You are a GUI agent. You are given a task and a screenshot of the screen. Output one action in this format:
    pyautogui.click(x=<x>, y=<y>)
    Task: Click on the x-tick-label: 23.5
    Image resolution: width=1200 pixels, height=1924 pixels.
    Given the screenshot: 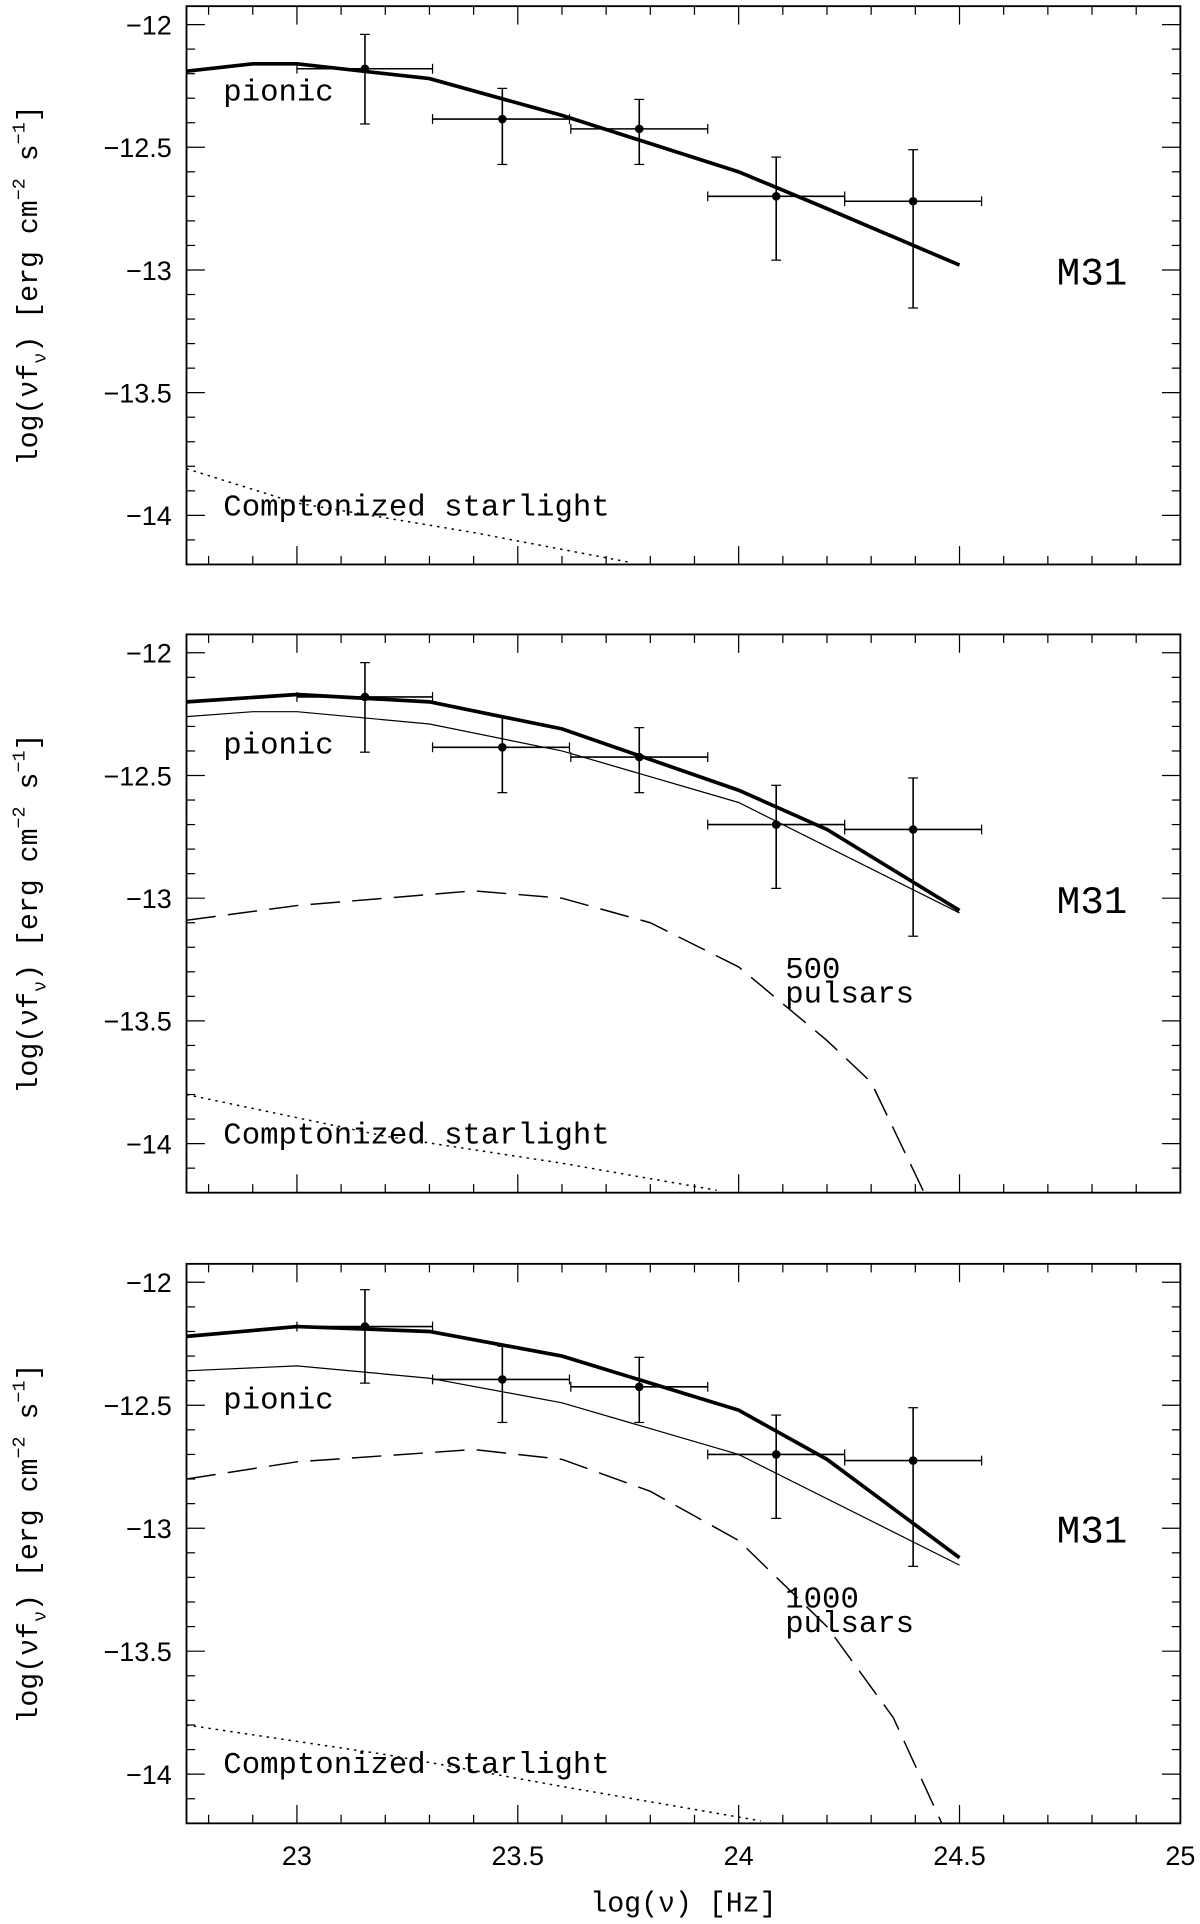 What is the action you would take?
    pyautogui.click(x=518, y=1856)
    